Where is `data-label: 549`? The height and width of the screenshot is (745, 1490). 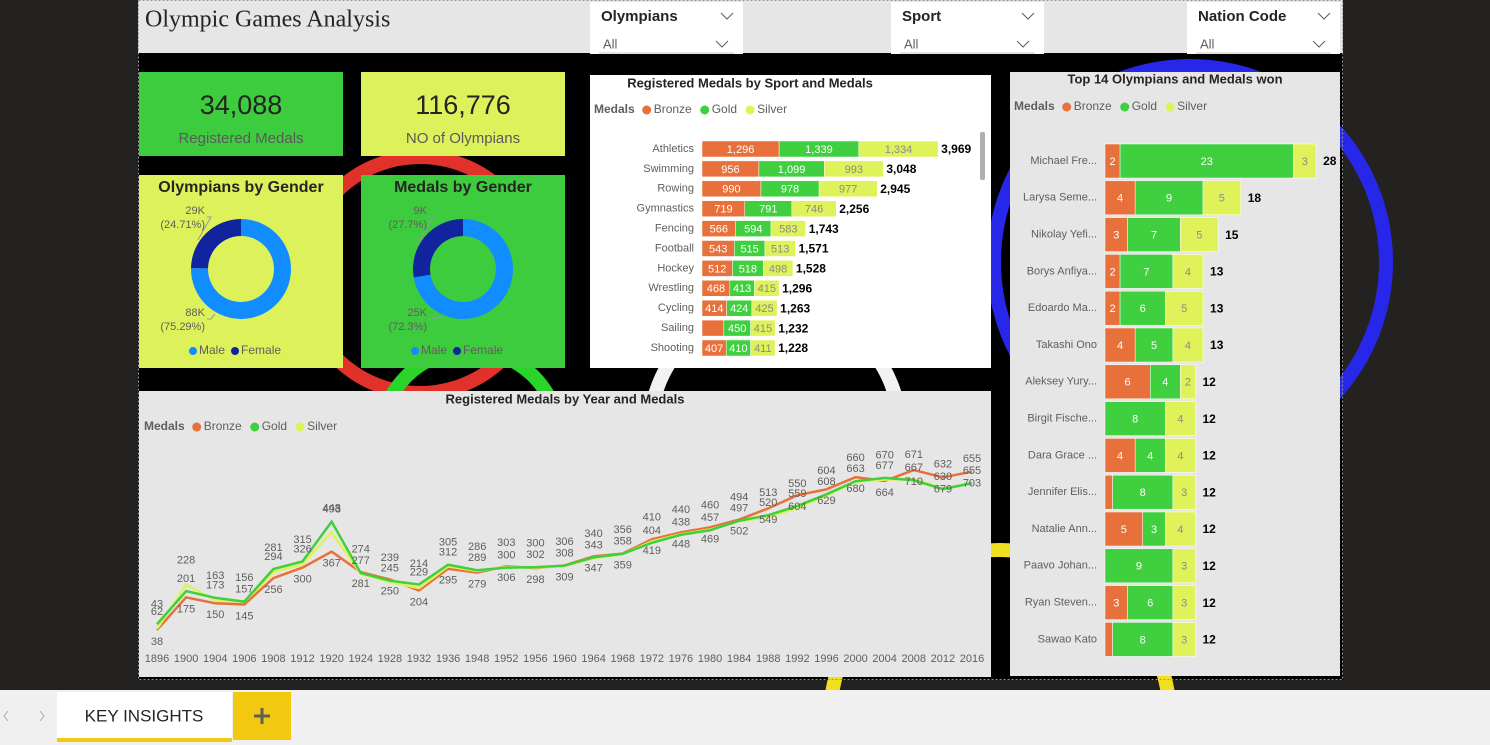
data-label: 549 is located at coordinates (768, 520).